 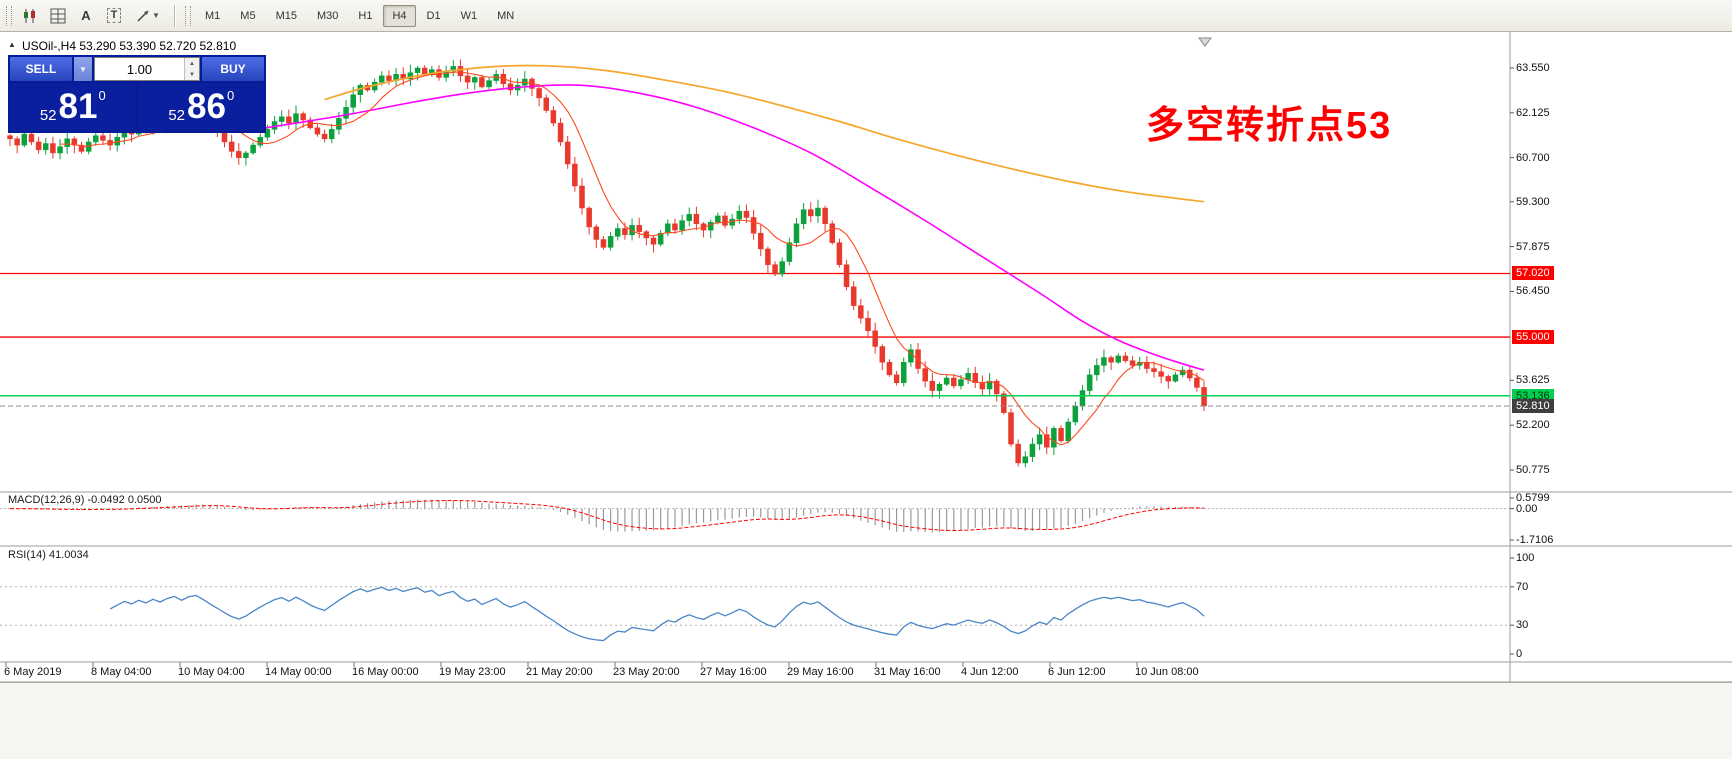 What do you see at coordinates (206, 106) in the screenshot?
I see `buy-price-main: 86` at bounding box center [206, 106].